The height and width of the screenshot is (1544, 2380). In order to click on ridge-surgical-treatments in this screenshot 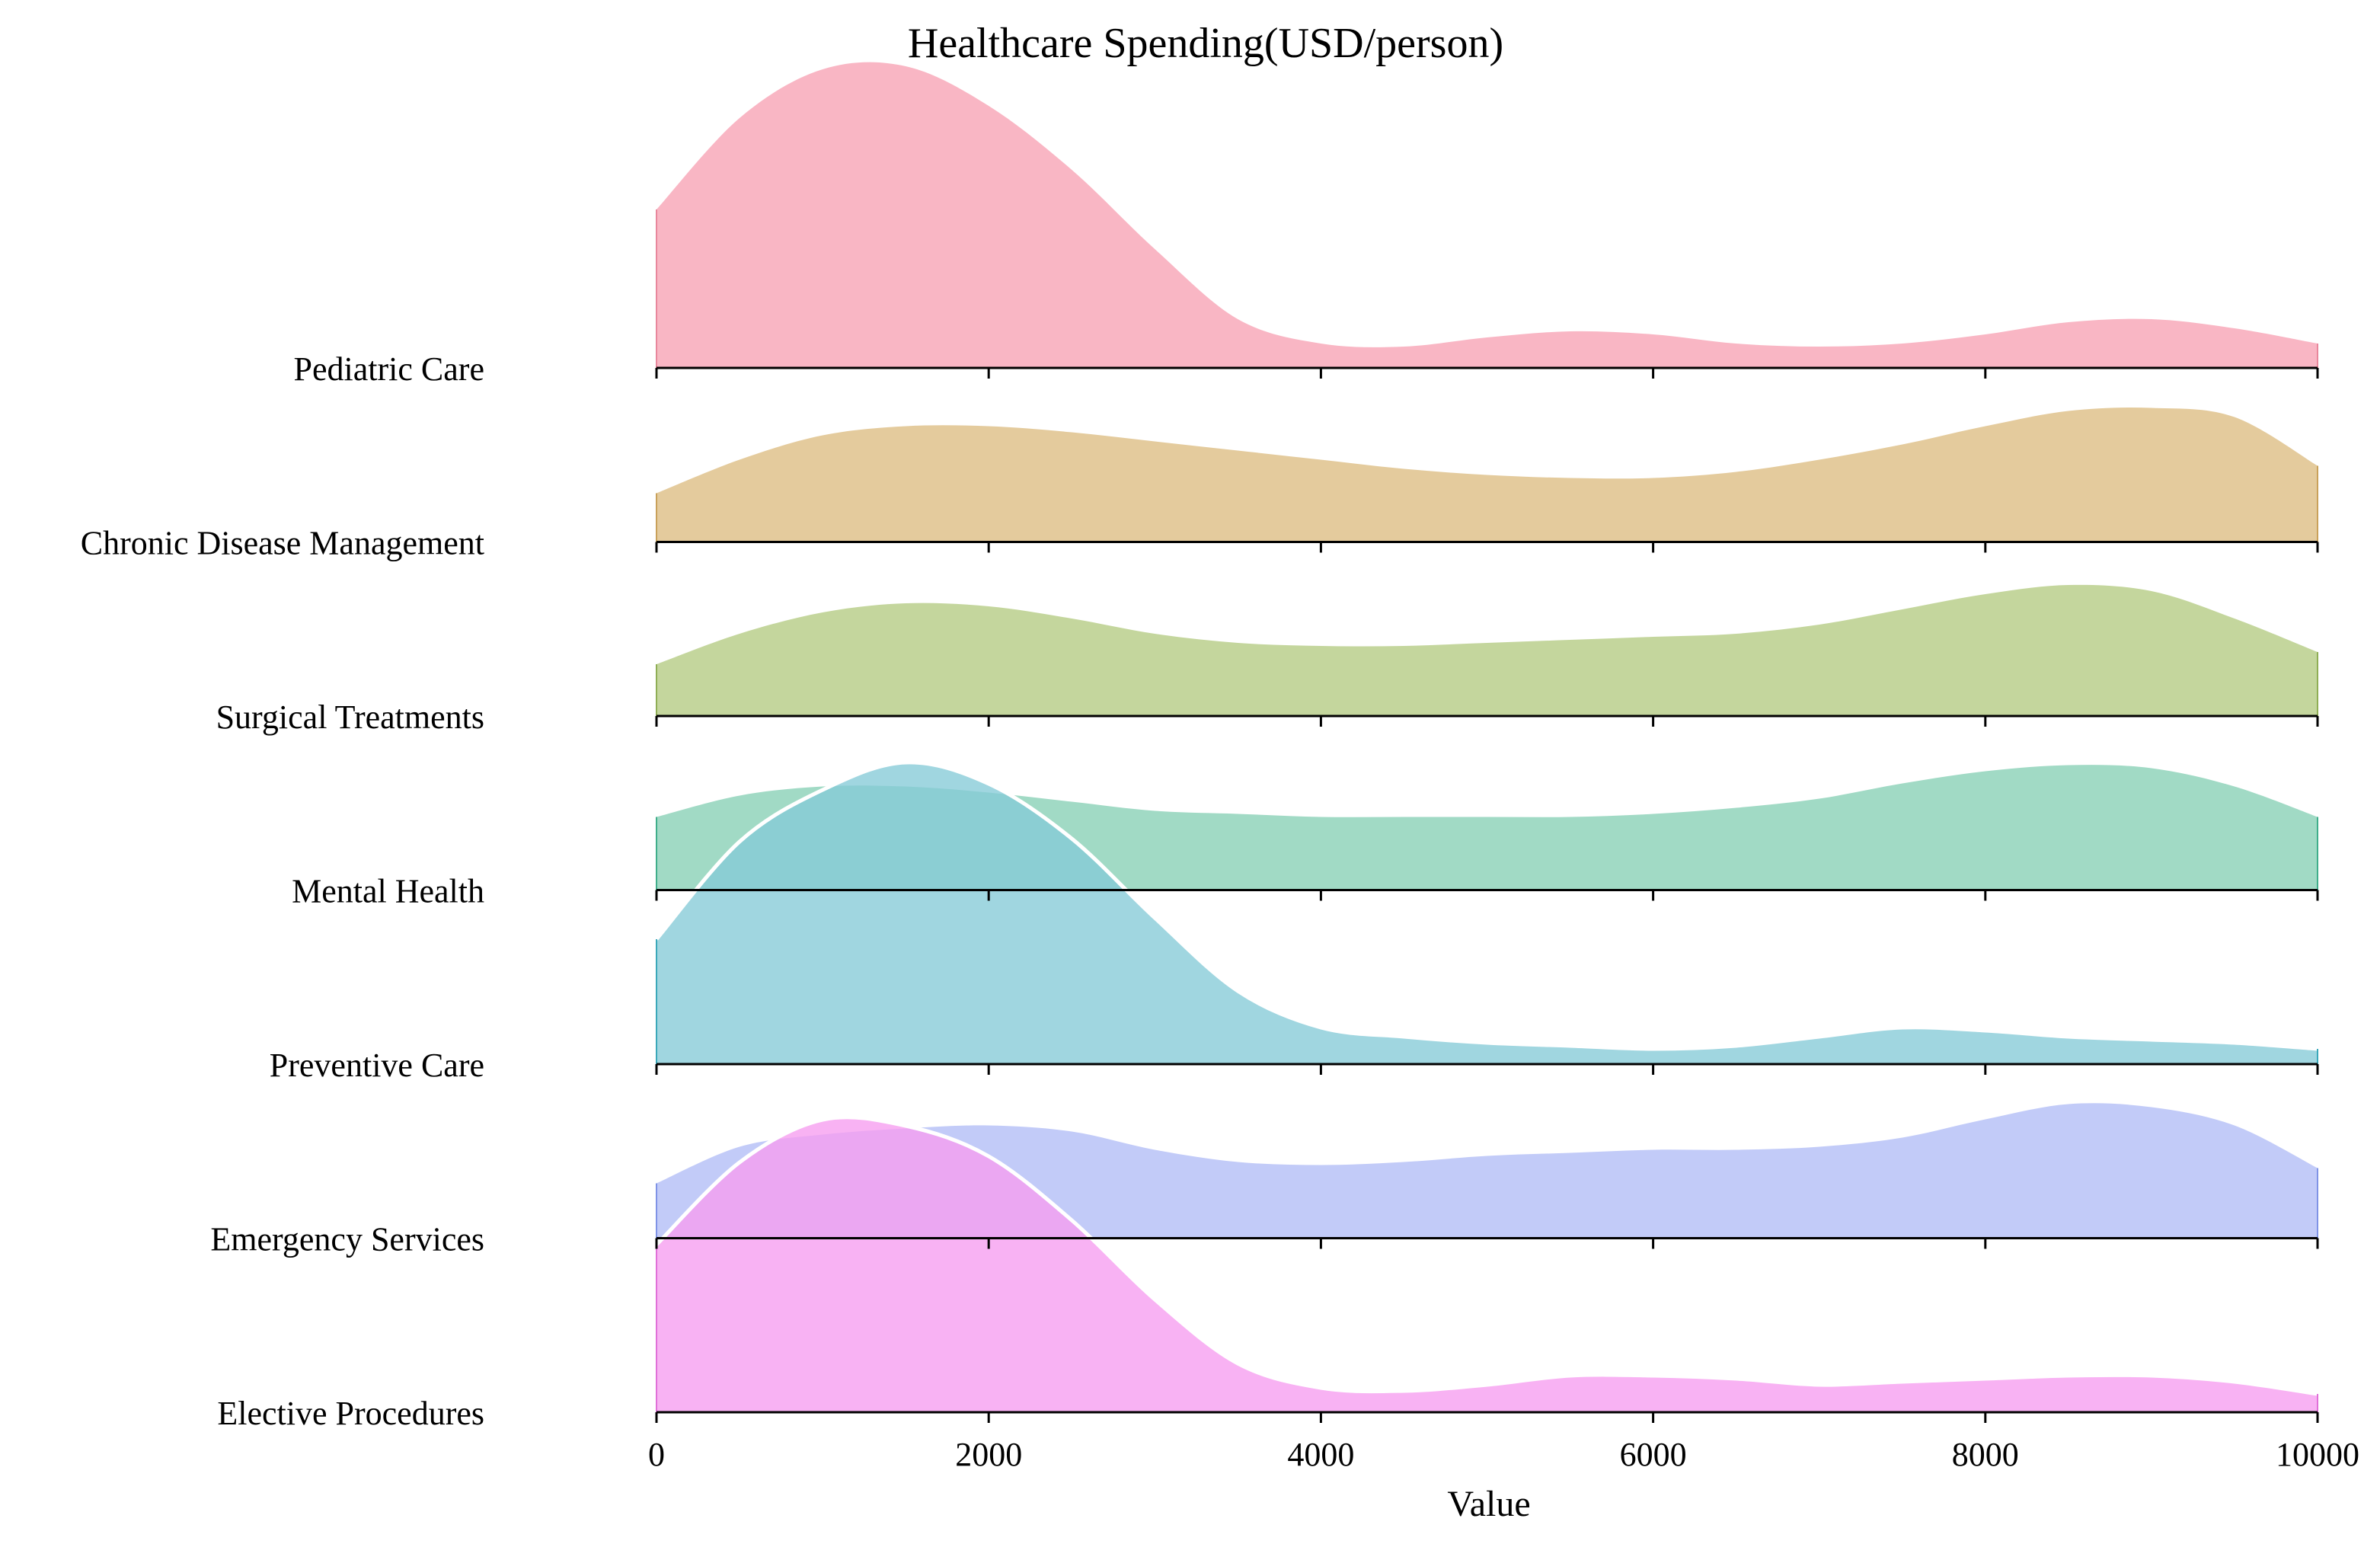, I will do `click(1487, 650)`.